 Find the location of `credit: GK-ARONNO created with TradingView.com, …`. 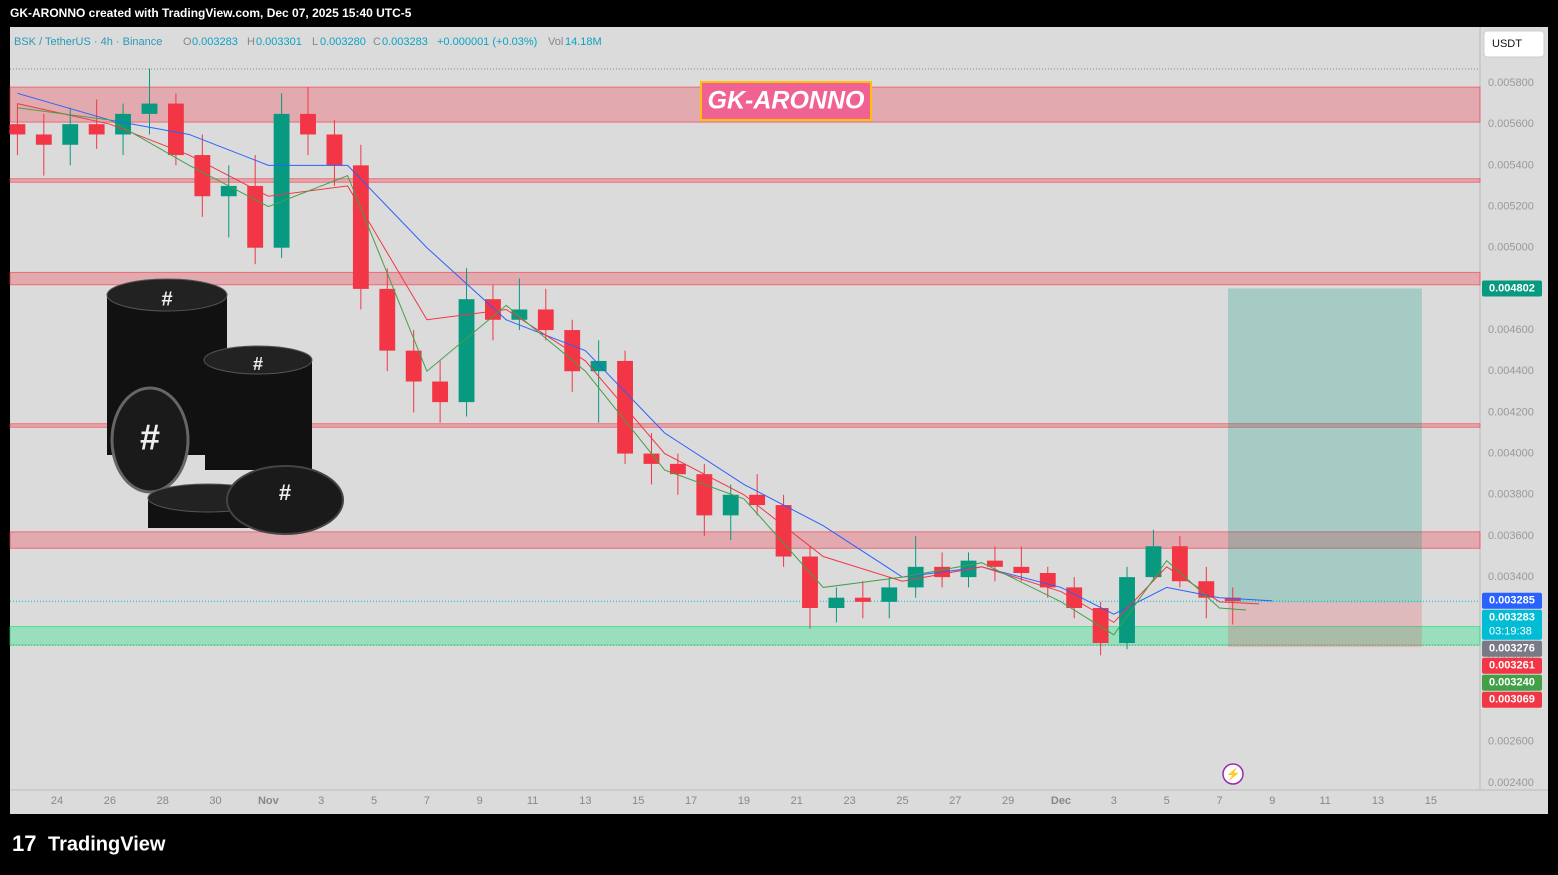

credit: GK-ARONNO created with TradingView.com, … is located at coordinates (211, 13).